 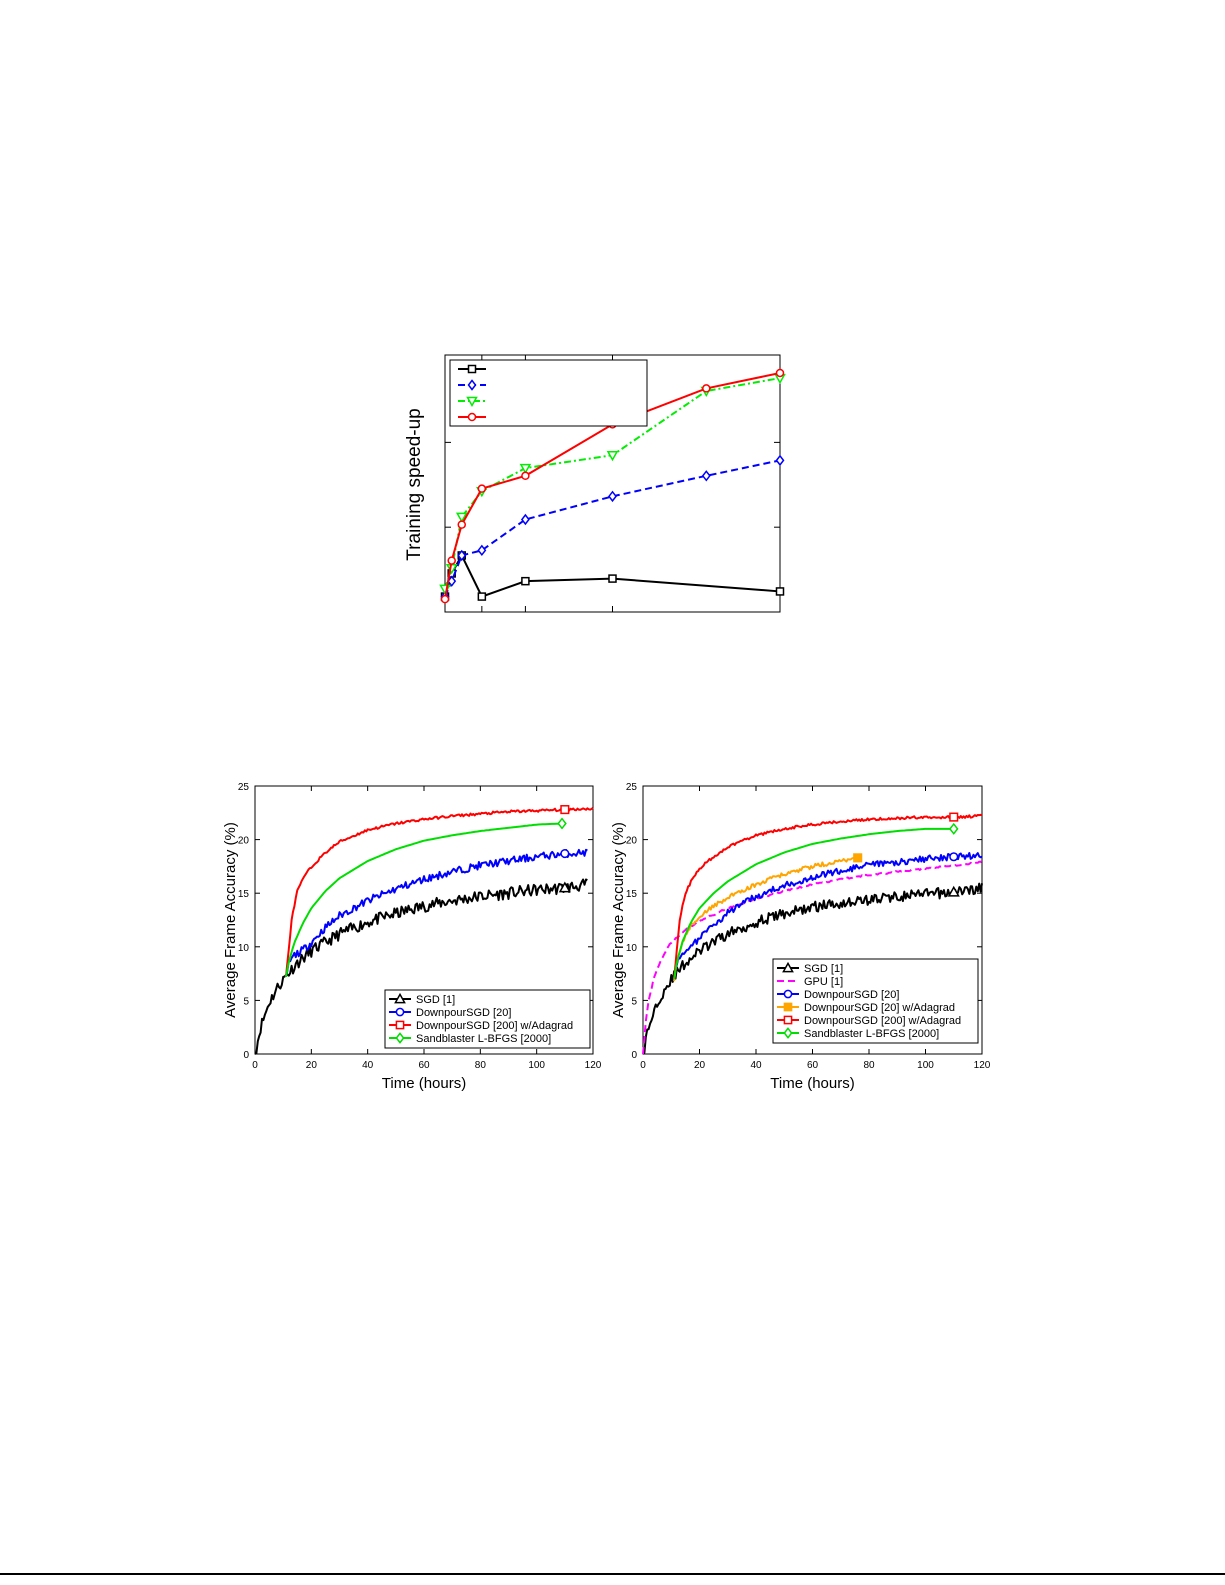 What do you see at coordinates (481, 1065) in the screenshot?
I see `x-tick-label: 80` at bounding box center [481, 1065].